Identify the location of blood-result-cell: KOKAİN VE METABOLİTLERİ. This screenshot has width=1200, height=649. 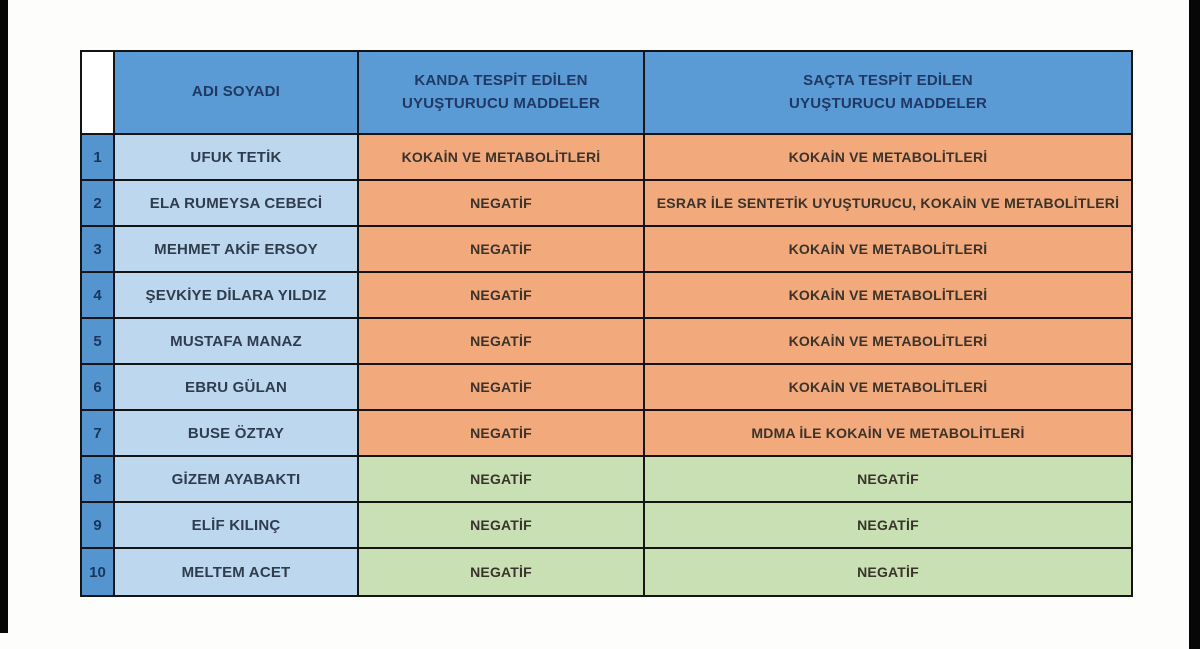
(502, 158).